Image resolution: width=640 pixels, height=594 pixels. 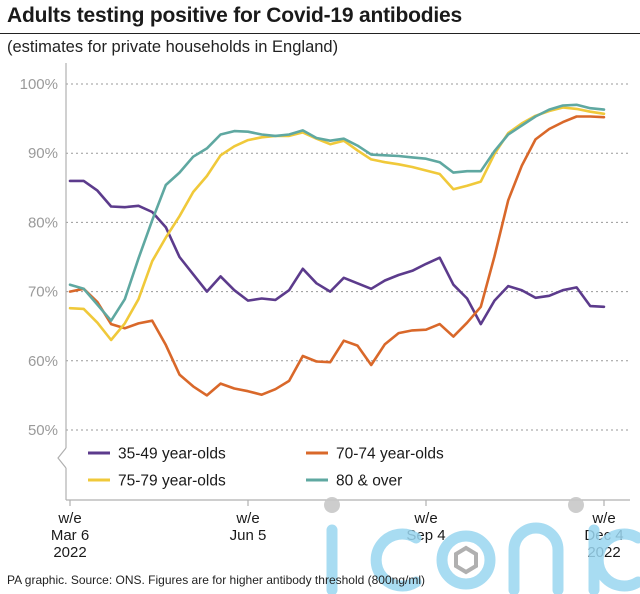 I want to click on y-tick-label: 50%, so click(x=43, y=430).